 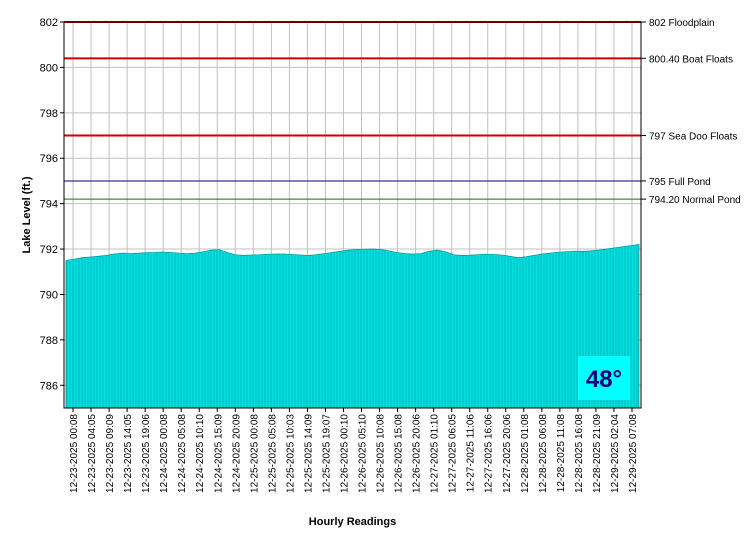 What do you see at coordinates (49, 23) in the screenshot?
I see `y-tick-label: 802` at bounding box center [49, 23].